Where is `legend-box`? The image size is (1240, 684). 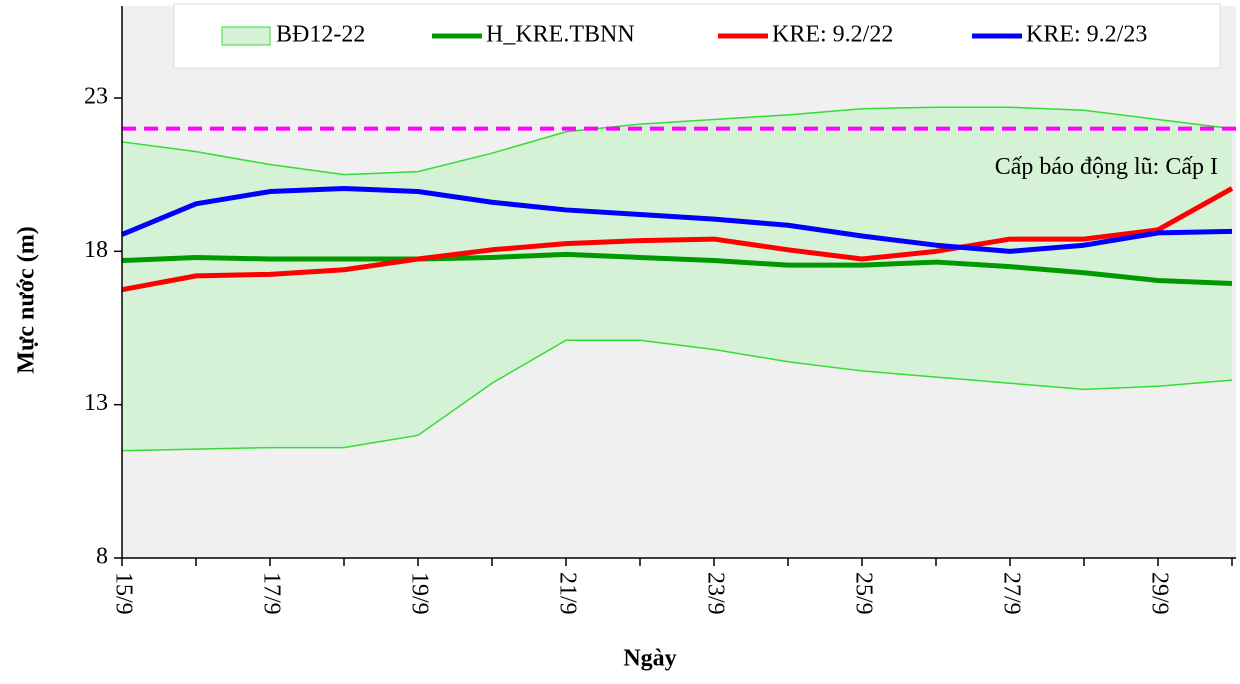
legend-box is located at coordinates (697, 36).